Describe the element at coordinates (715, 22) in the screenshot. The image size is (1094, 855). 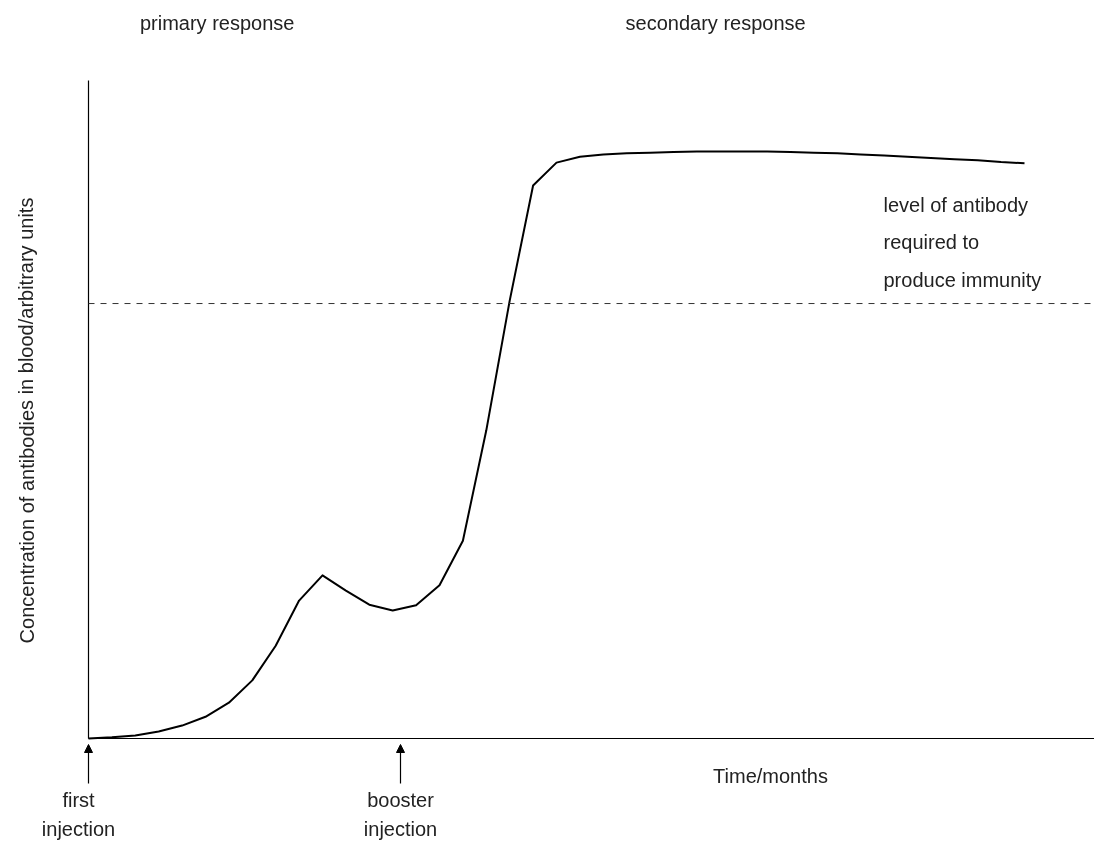
I see `text: secondary response` at that location.